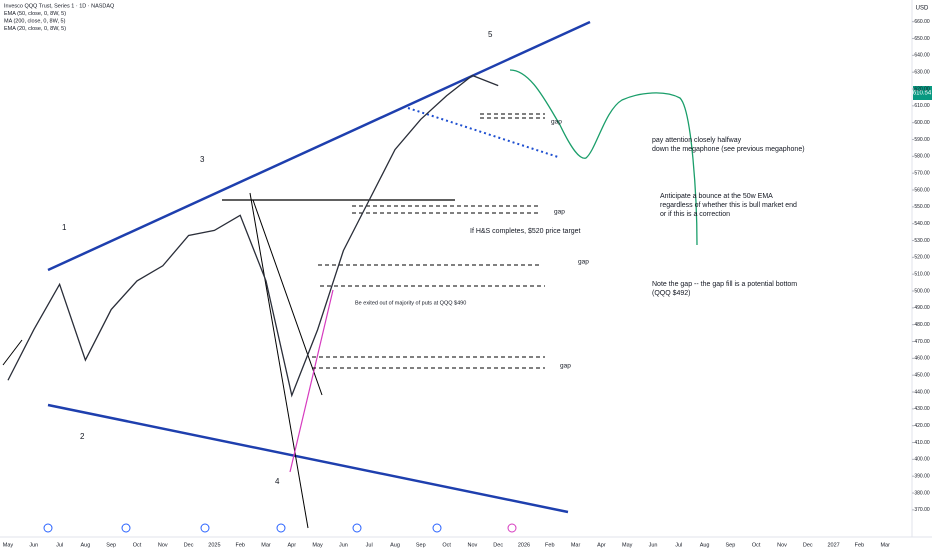 The image size is (932, 550). What do you see at coordinates (697, 140) in the screenshot?
I see `annotation: pay attention closely halfway` at bounding box center [697, 140].